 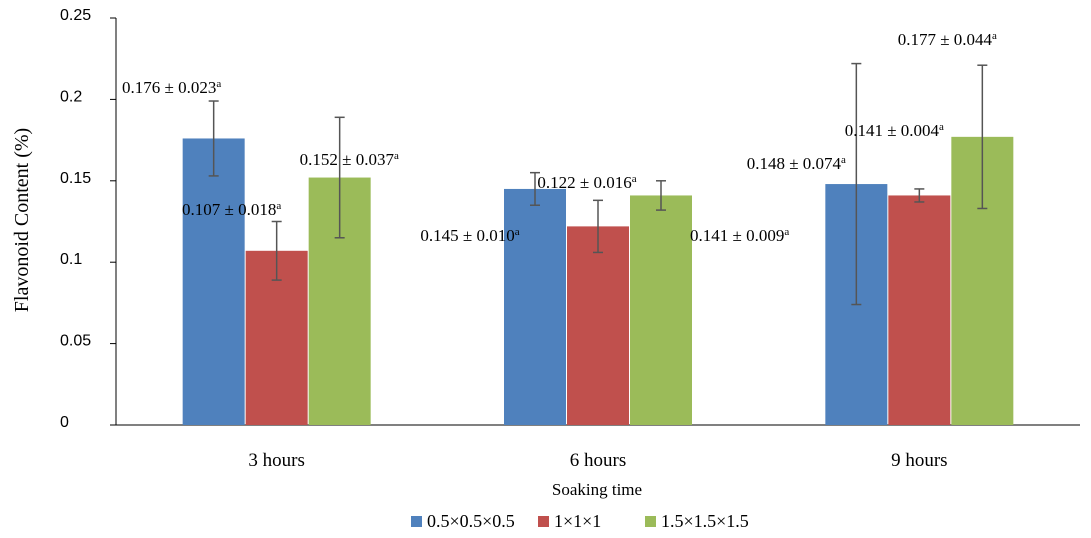 What do you see at coordinates (276, 460) in the screenshot?
I see `category-label: 3 hours` at bounding box center [276, 460].